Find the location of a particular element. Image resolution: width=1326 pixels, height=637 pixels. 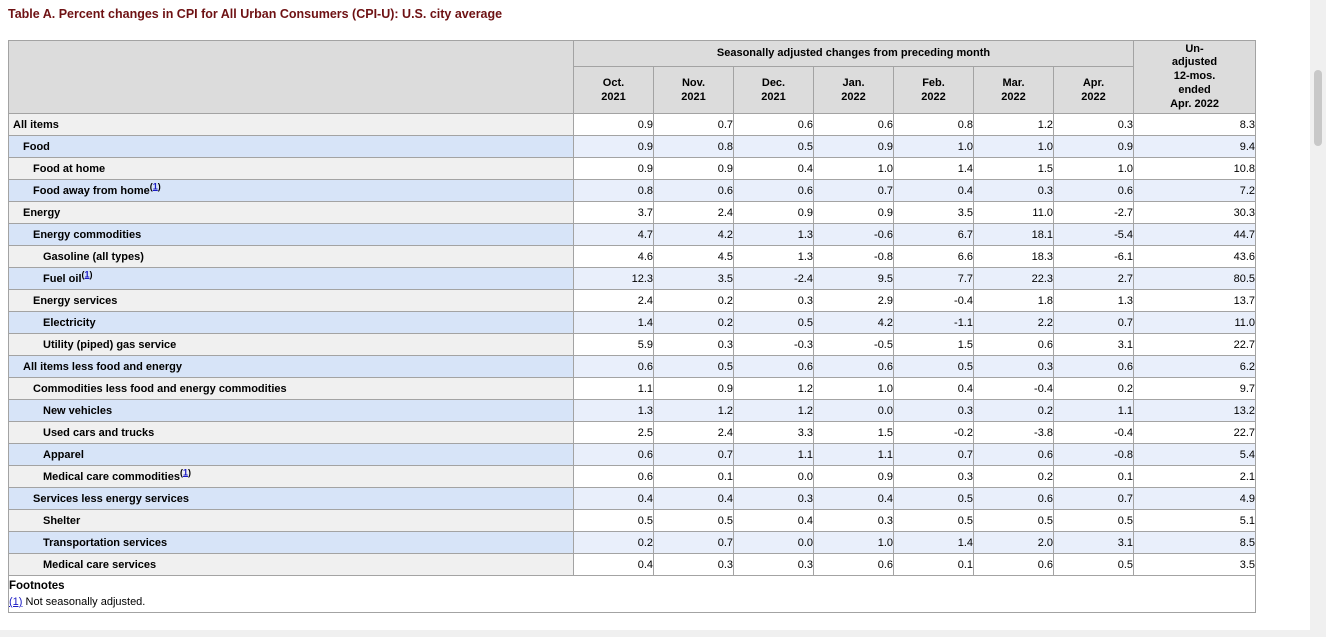

table-row: Energy 3.7 2.4 0.9 0.9 3.5 11.0 -2.7 30.3 is located at coordinates (632, 212).